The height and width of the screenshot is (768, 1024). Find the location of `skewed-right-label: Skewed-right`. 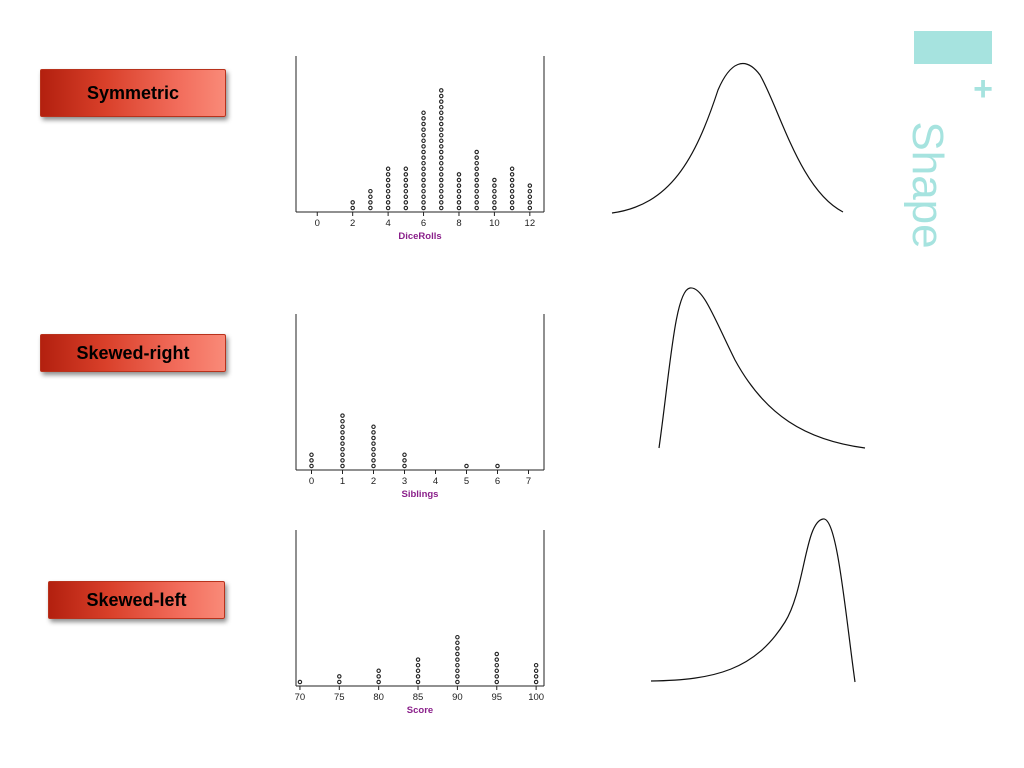

skewed-right-label: Skewed-right is located at coordinates (133, 353).